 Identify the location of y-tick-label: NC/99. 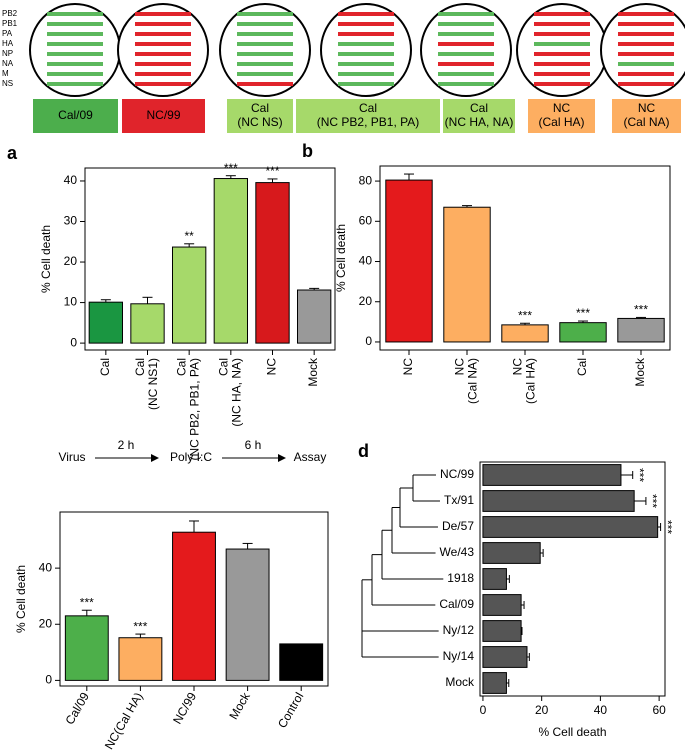
(457, 474).